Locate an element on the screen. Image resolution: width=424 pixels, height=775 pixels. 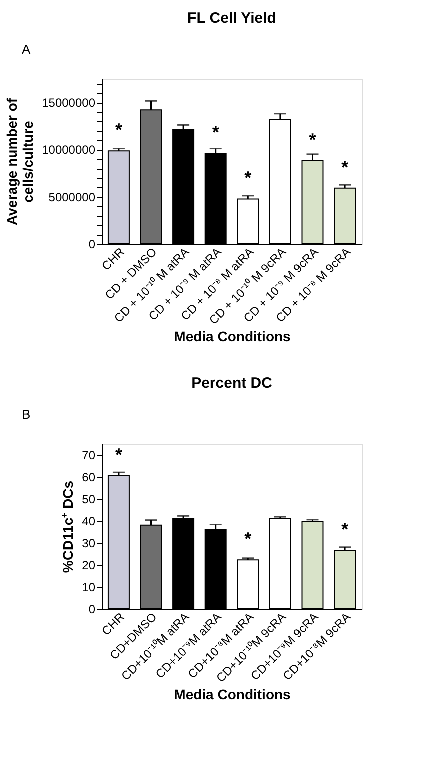
y-tick-label: 10 is located at coordinates (89, 587).